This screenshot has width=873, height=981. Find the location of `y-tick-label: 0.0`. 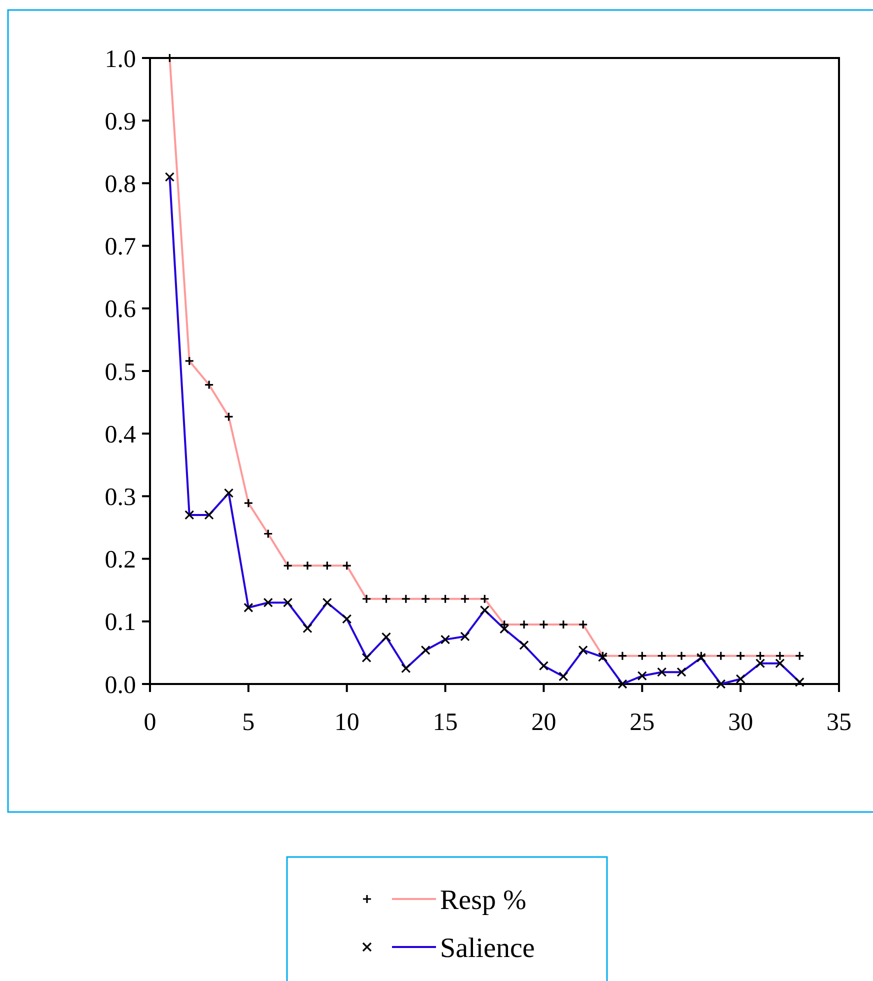

y-tick-label: 0.0 is located at coordinates (120, 685).